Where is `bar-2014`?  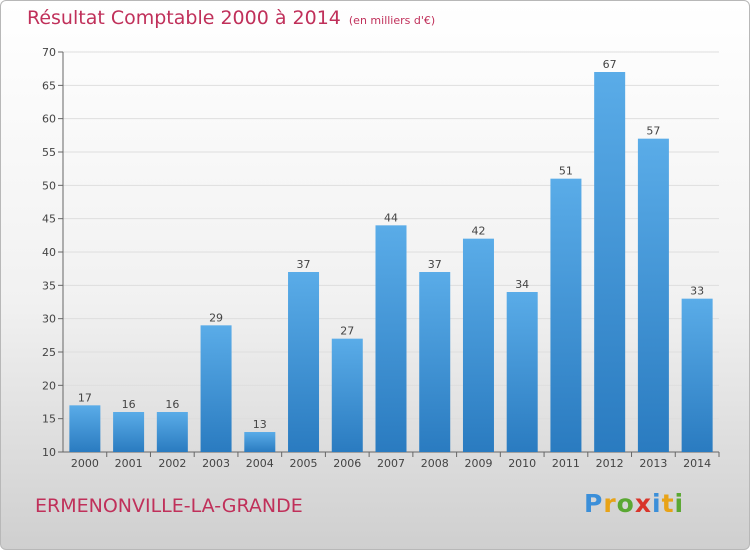
bar-2014 is located at coordinates (697, 375).